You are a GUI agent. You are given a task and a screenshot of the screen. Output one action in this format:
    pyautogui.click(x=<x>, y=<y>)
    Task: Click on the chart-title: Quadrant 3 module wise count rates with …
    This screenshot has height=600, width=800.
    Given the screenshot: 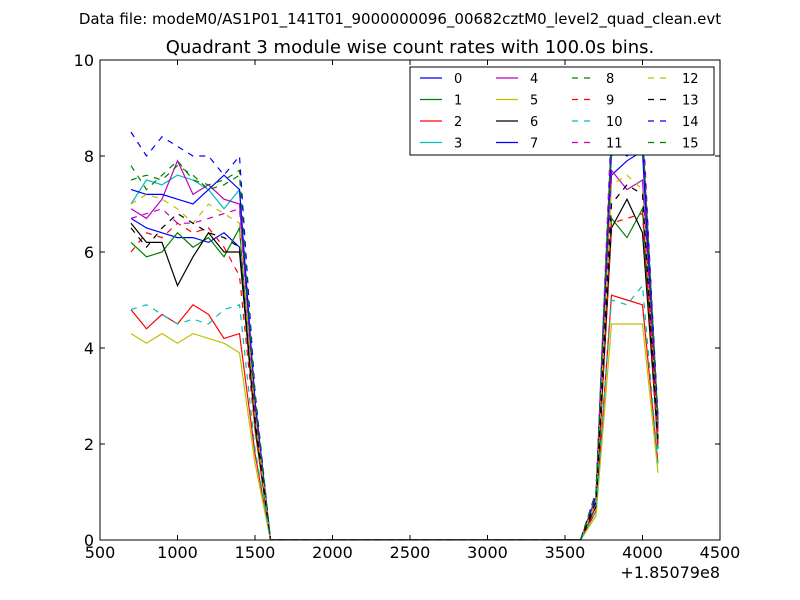 What is the action you would take?
    pyautogui.click(x=410, y=47)
    